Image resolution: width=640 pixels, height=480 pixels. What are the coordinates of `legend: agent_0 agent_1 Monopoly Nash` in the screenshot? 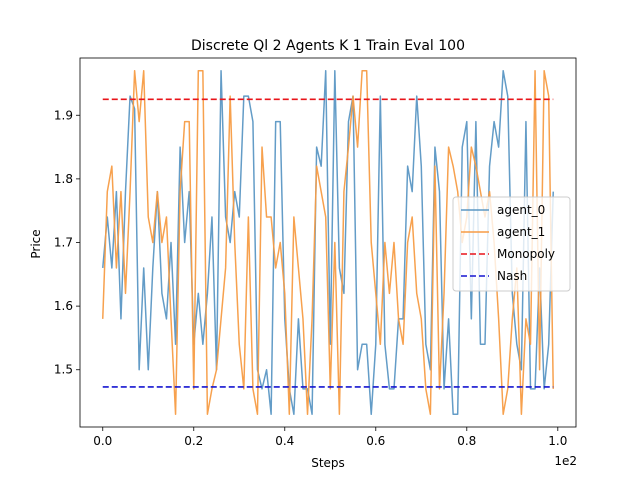 It's located at (511, 244).